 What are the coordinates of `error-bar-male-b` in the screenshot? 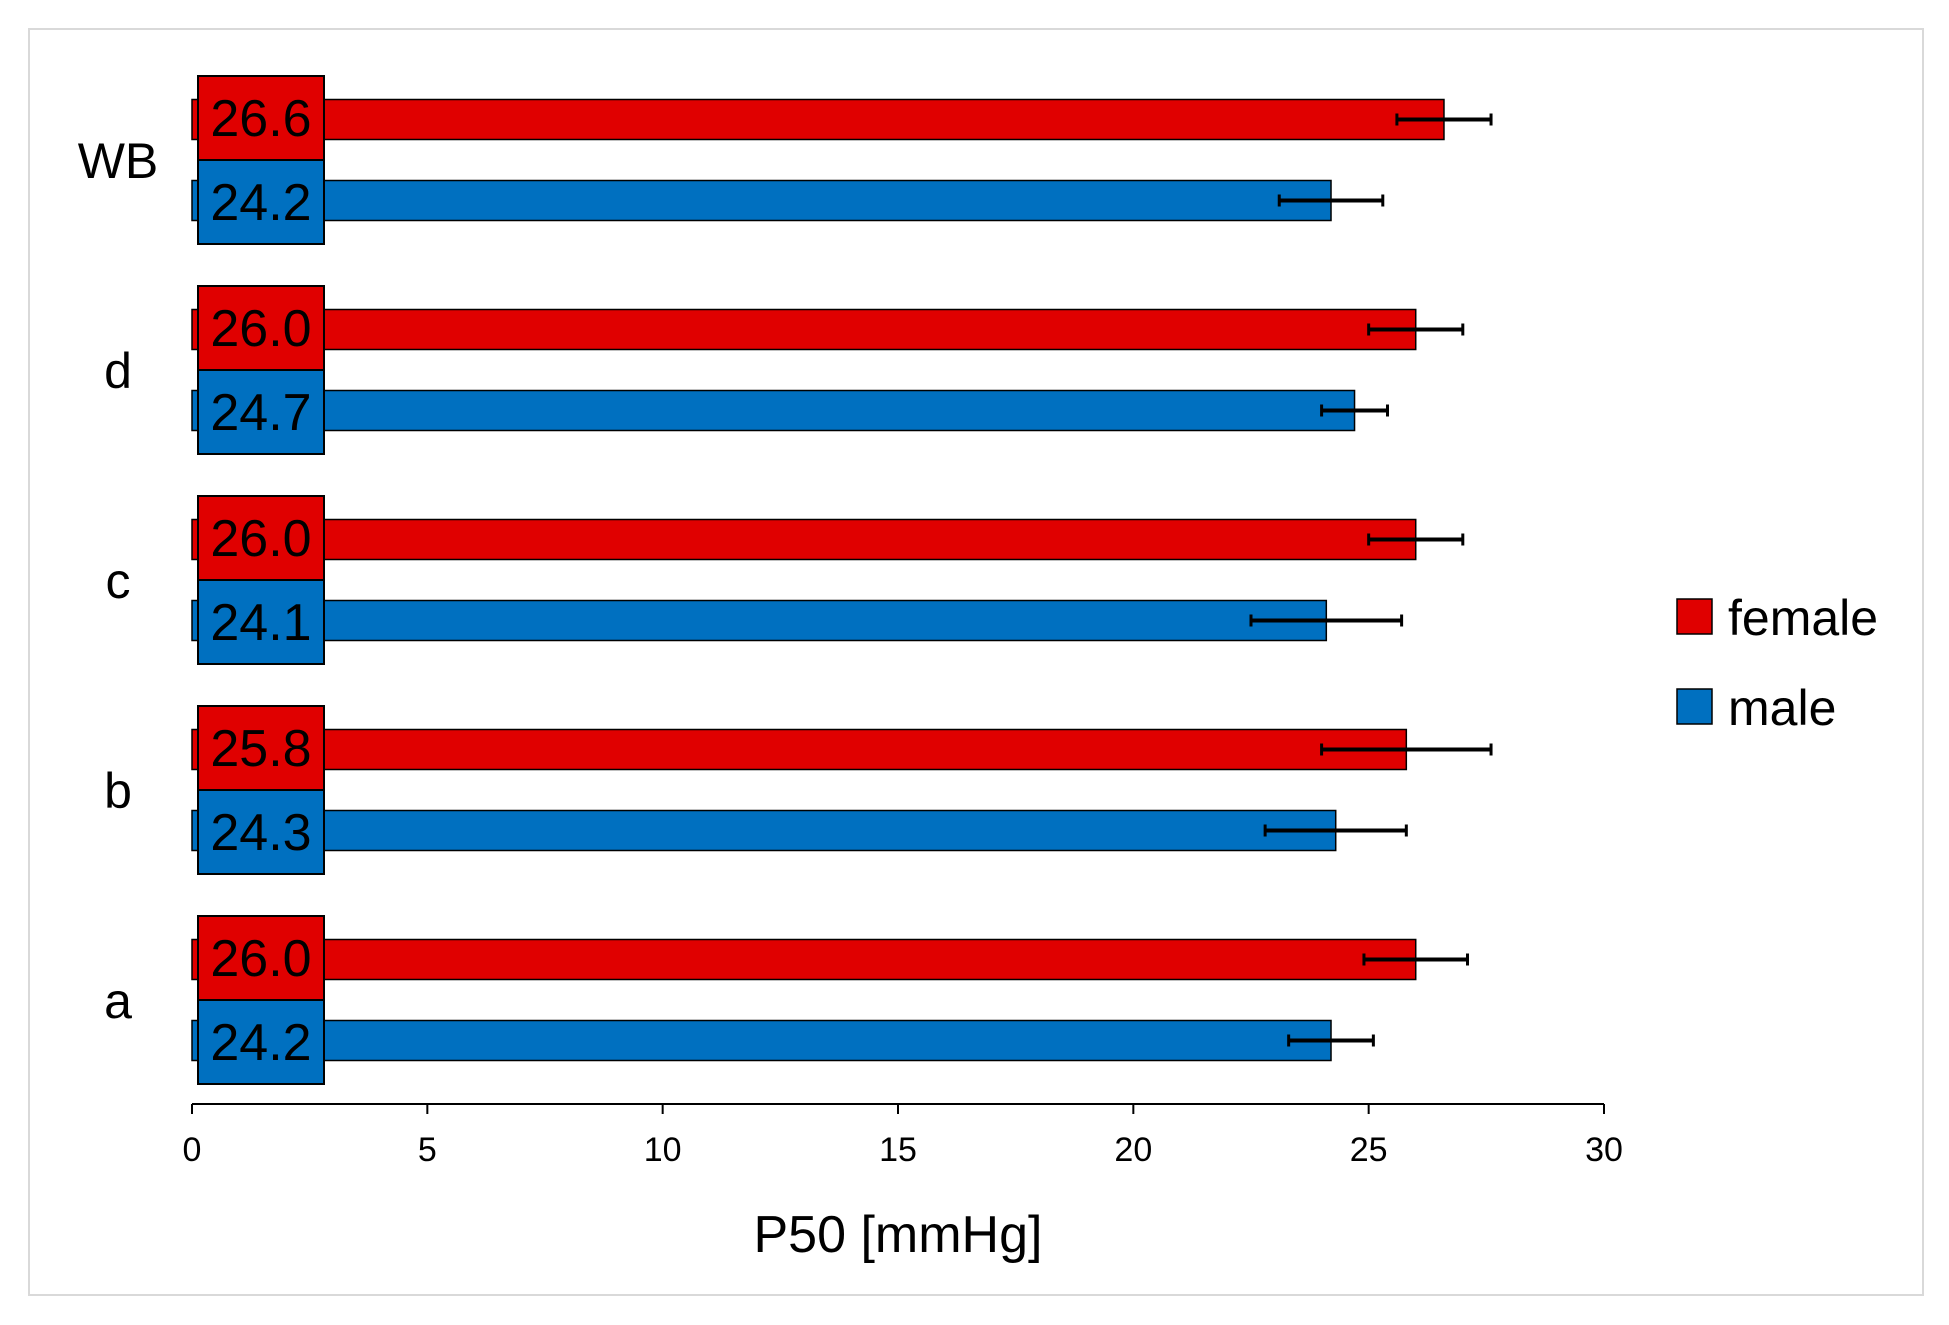 It's located at (1335, 830).